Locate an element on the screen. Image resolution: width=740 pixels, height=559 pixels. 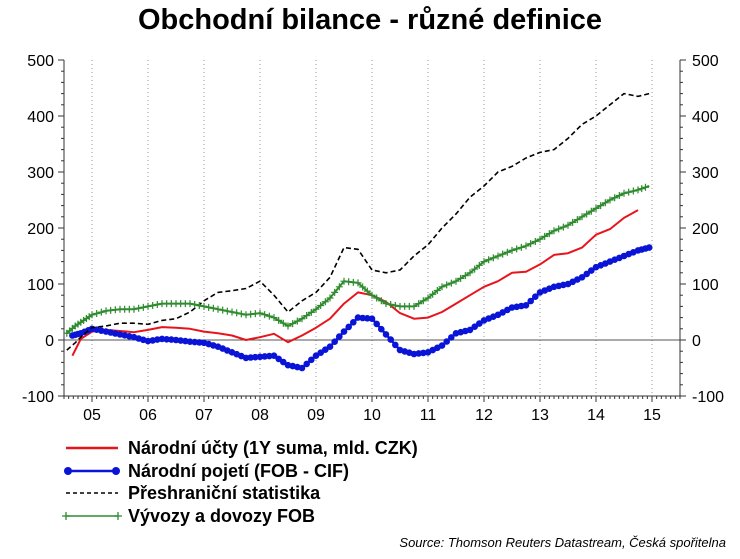
y-tick-label-right: 400 is located at coordinates (705, 117).